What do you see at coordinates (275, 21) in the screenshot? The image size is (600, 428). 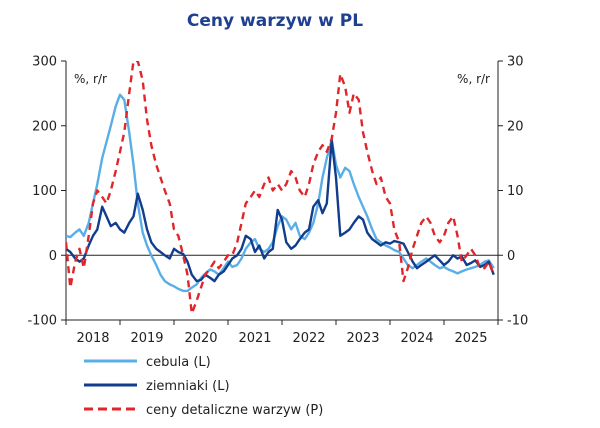 I see `chart-title: Ceny warzyw w PL` at bounding box center [275, 21].